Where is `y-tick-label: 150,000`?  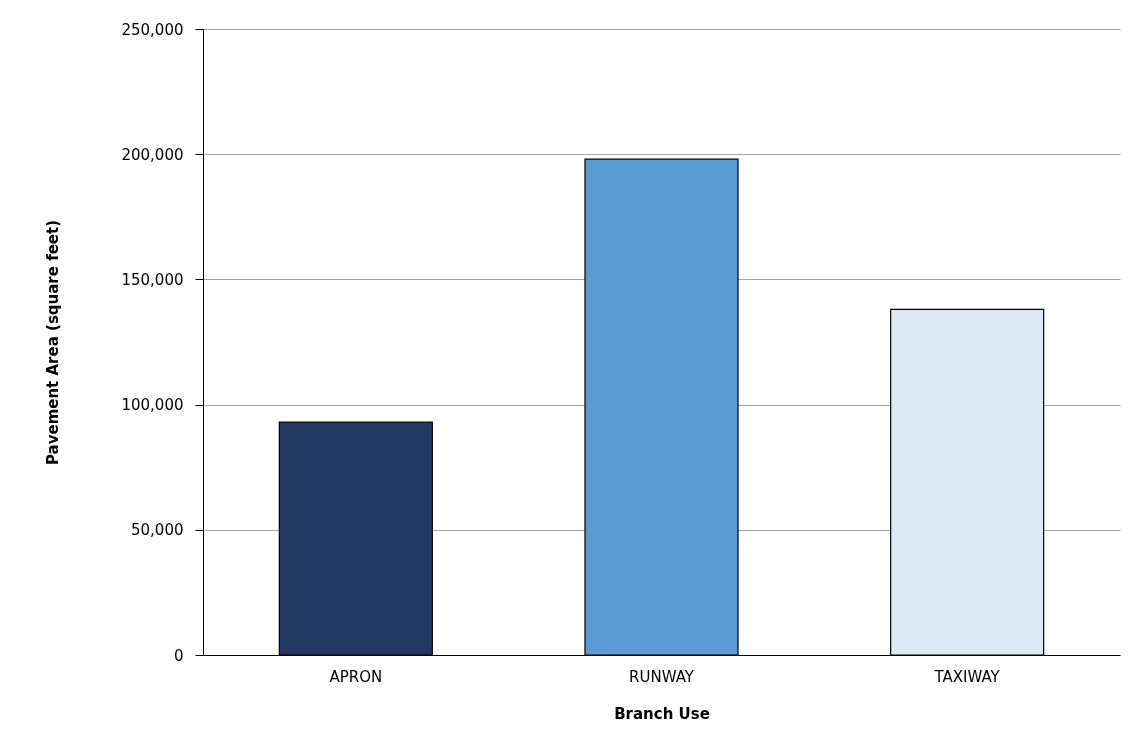
y-tick-label: 150,000 is located at coordinates (152, 279).